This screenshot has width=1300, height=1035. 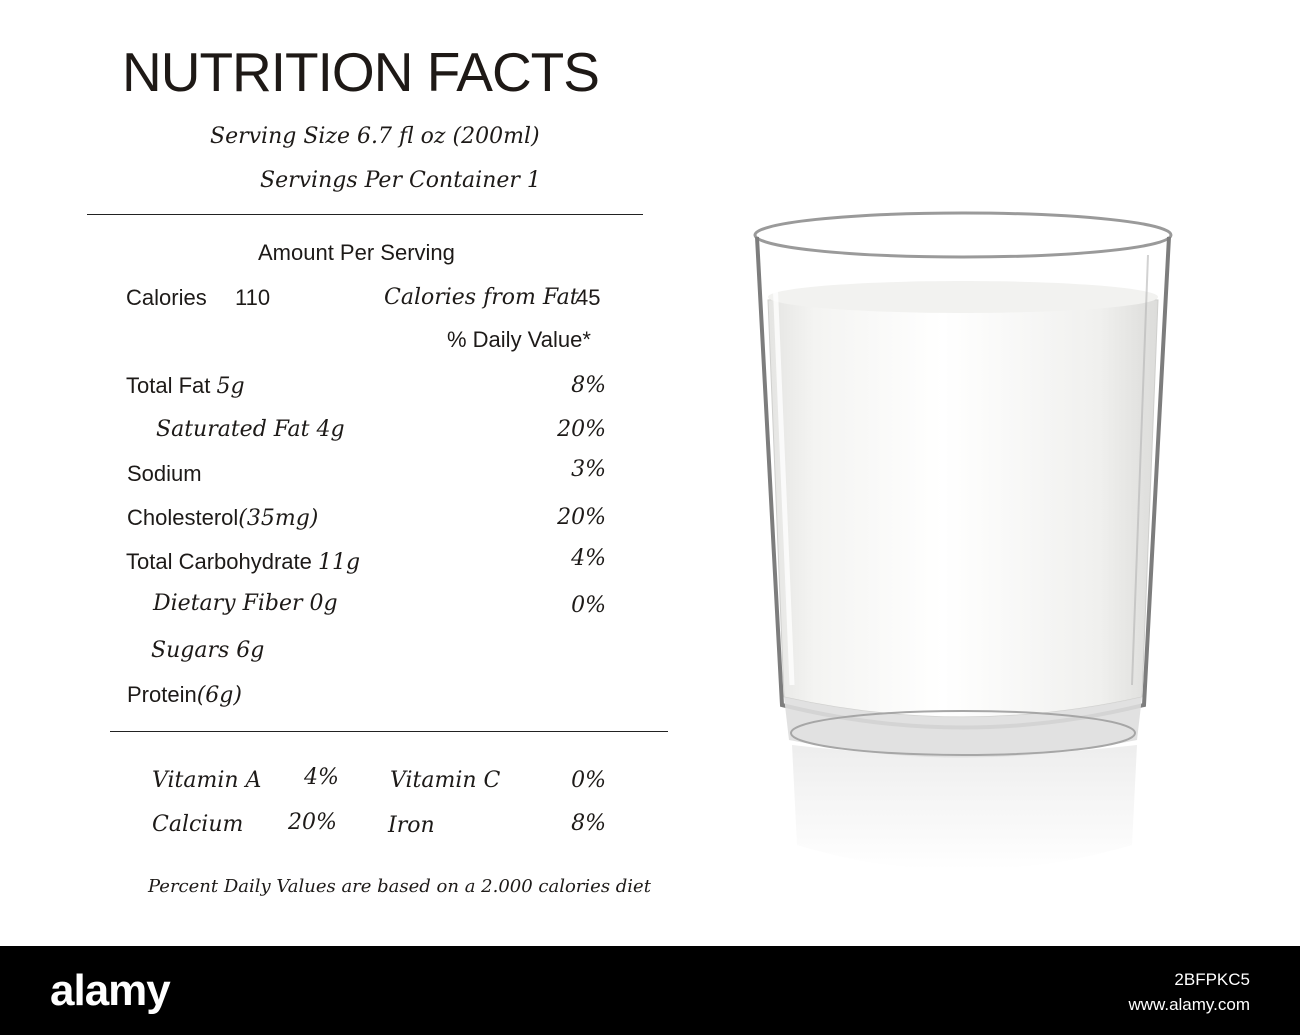 What do you see at coordinates (588, 558) in the screenshot?
I see `nutrient-pct: 4%` at bounding box center [588, 558].